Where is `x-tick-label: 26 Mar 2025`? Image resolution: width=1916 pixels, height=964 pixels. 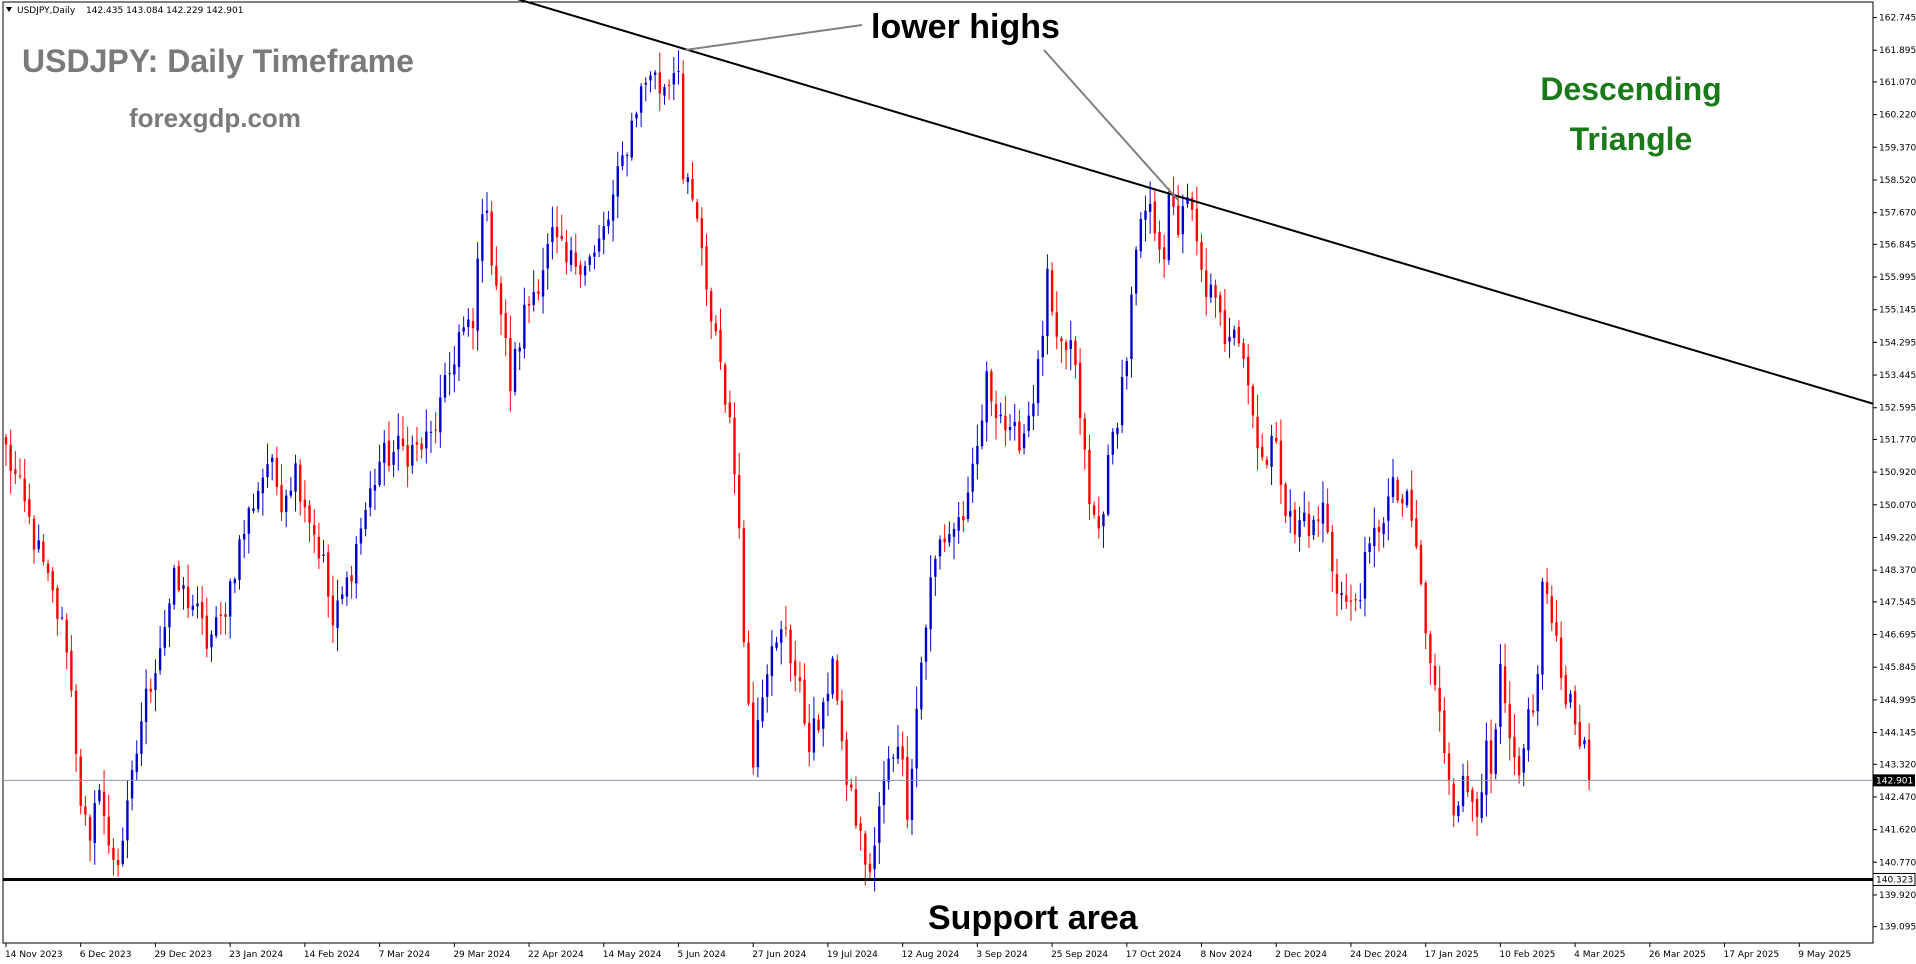 x-tick-label: 26 Mar 2025 is located at coordinates (1677, 955).